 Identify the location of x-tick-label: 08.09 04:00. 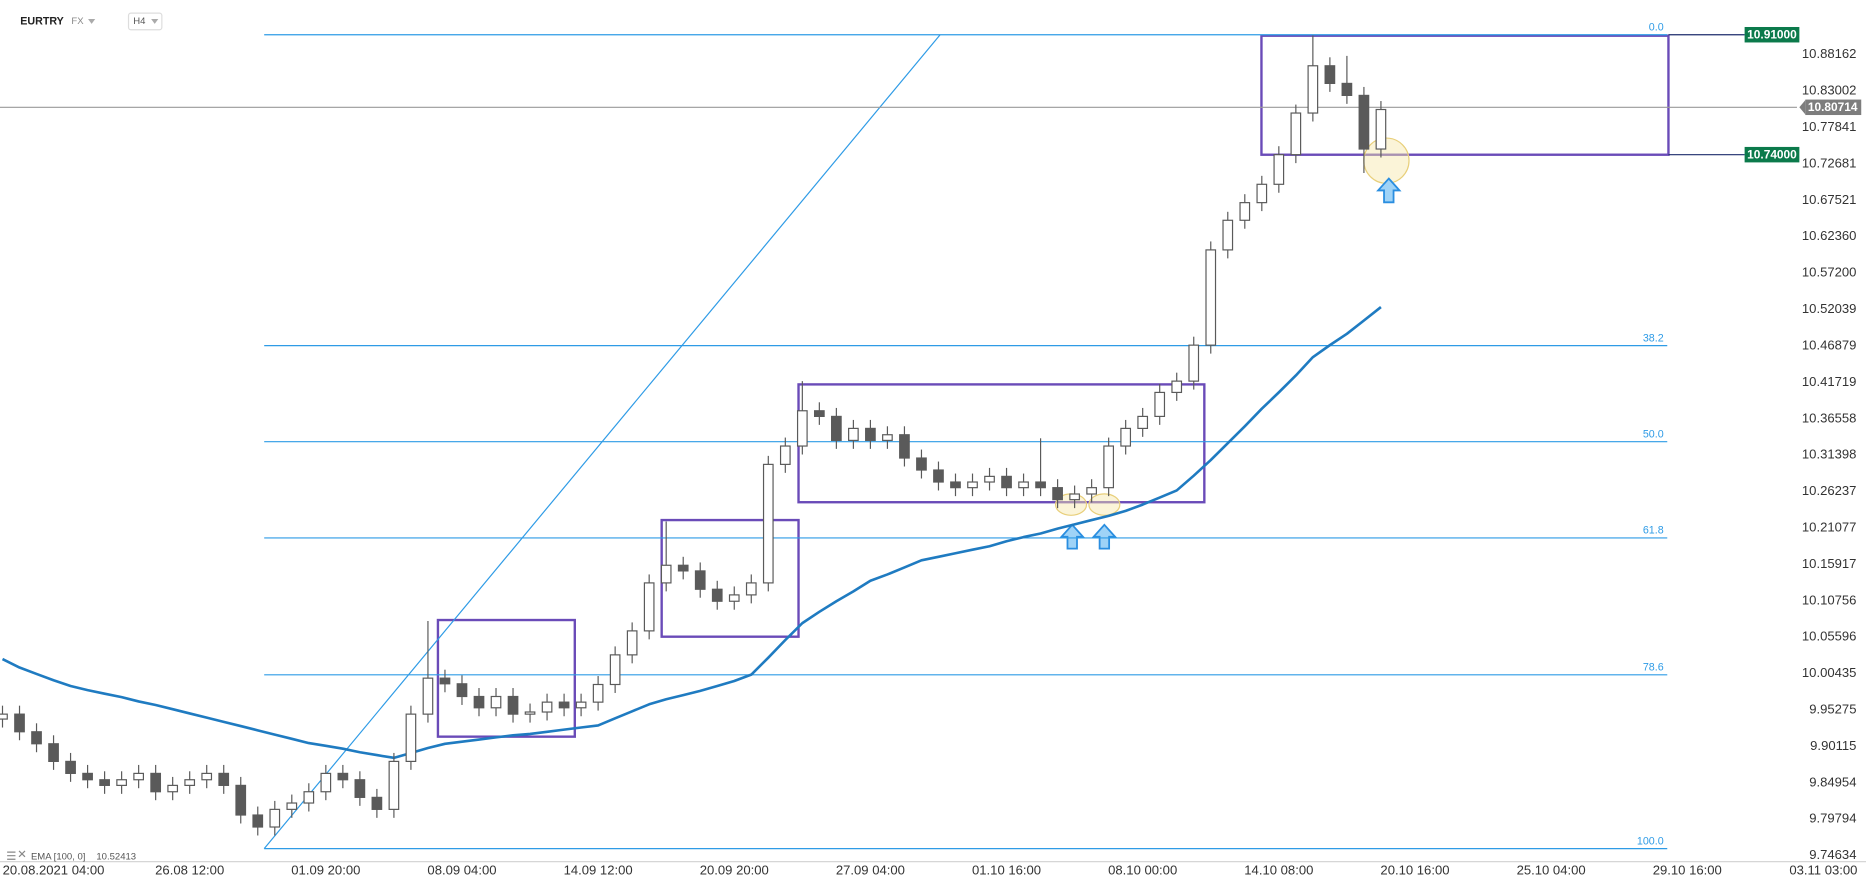
(461, 870).